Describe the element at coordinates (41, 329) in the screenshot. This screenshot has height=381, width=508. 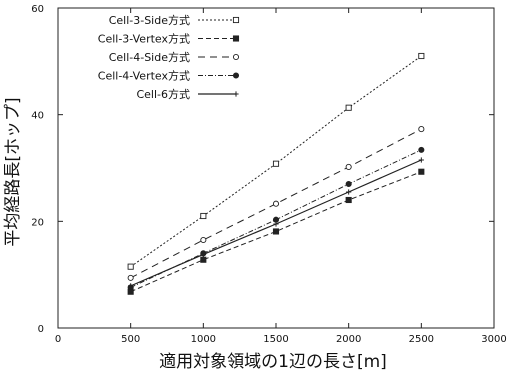
I see `y-tick-label: 0` at that location.